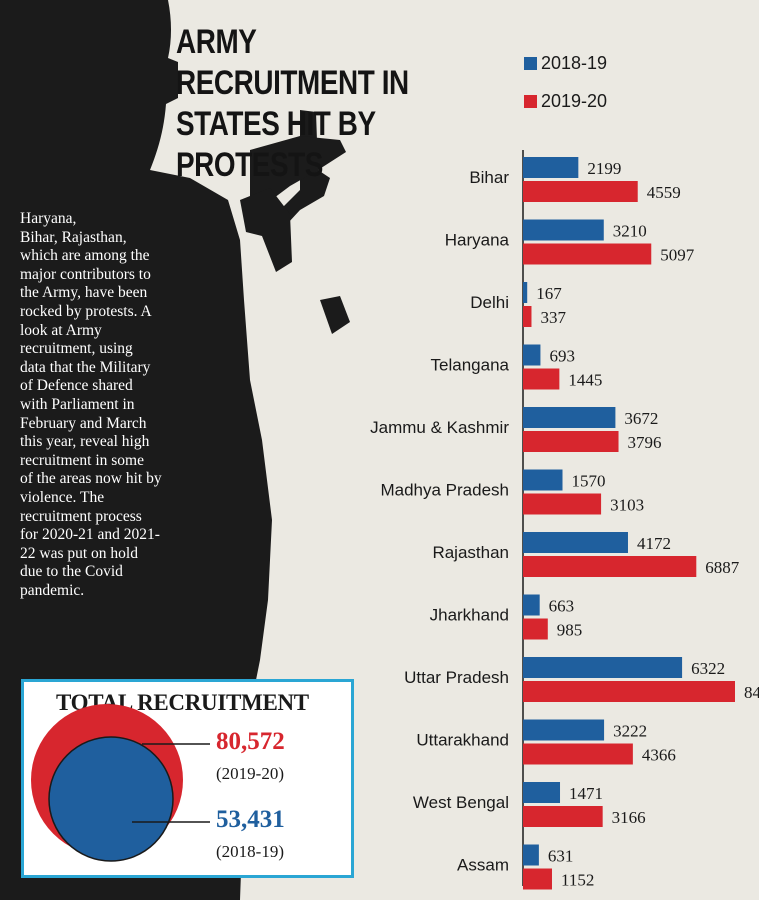 Image resolution: width=759 pixels, height=900 pixels. Describe the element at coordinates (462, 740) in the screenshot. I see `category-label: Uttarakhand` at that location.